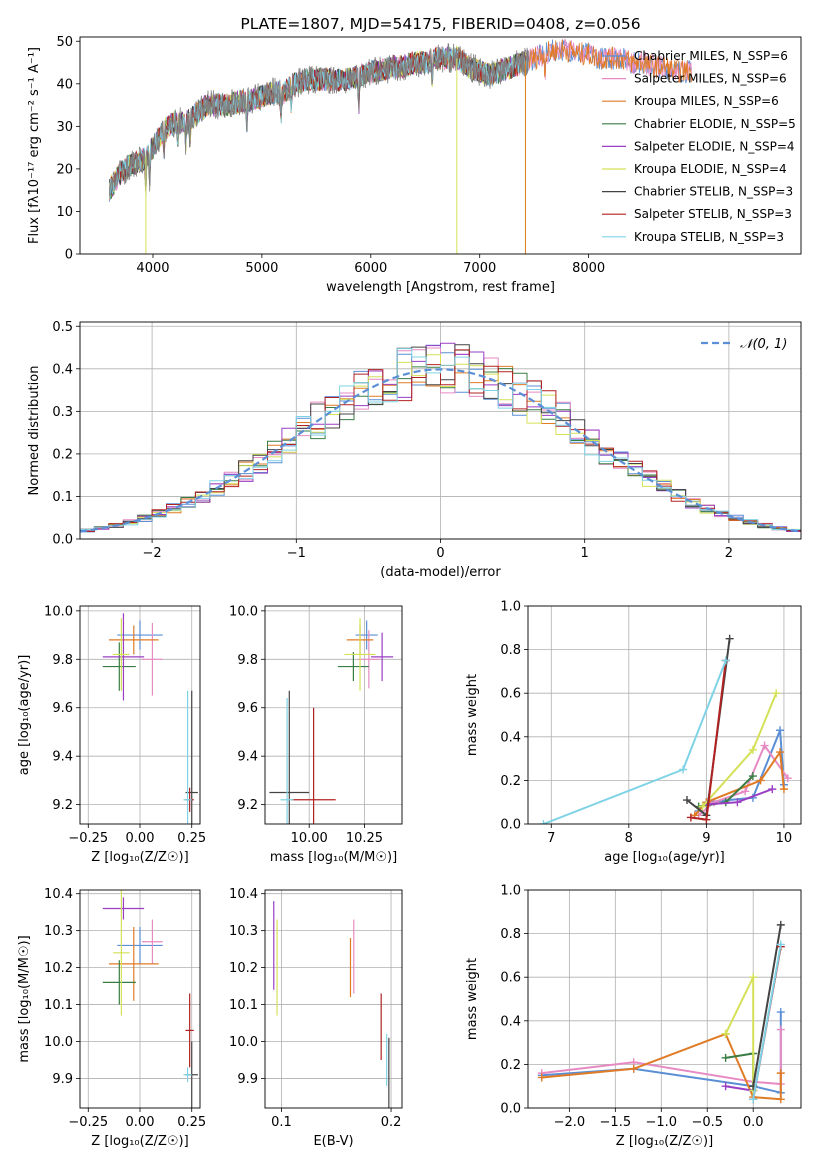 The image size is (819, 1170). What do you see at coordinates (440, 553) in the screenshot?
I see `x-tick-label: 0` at bounding box center [440, 553].